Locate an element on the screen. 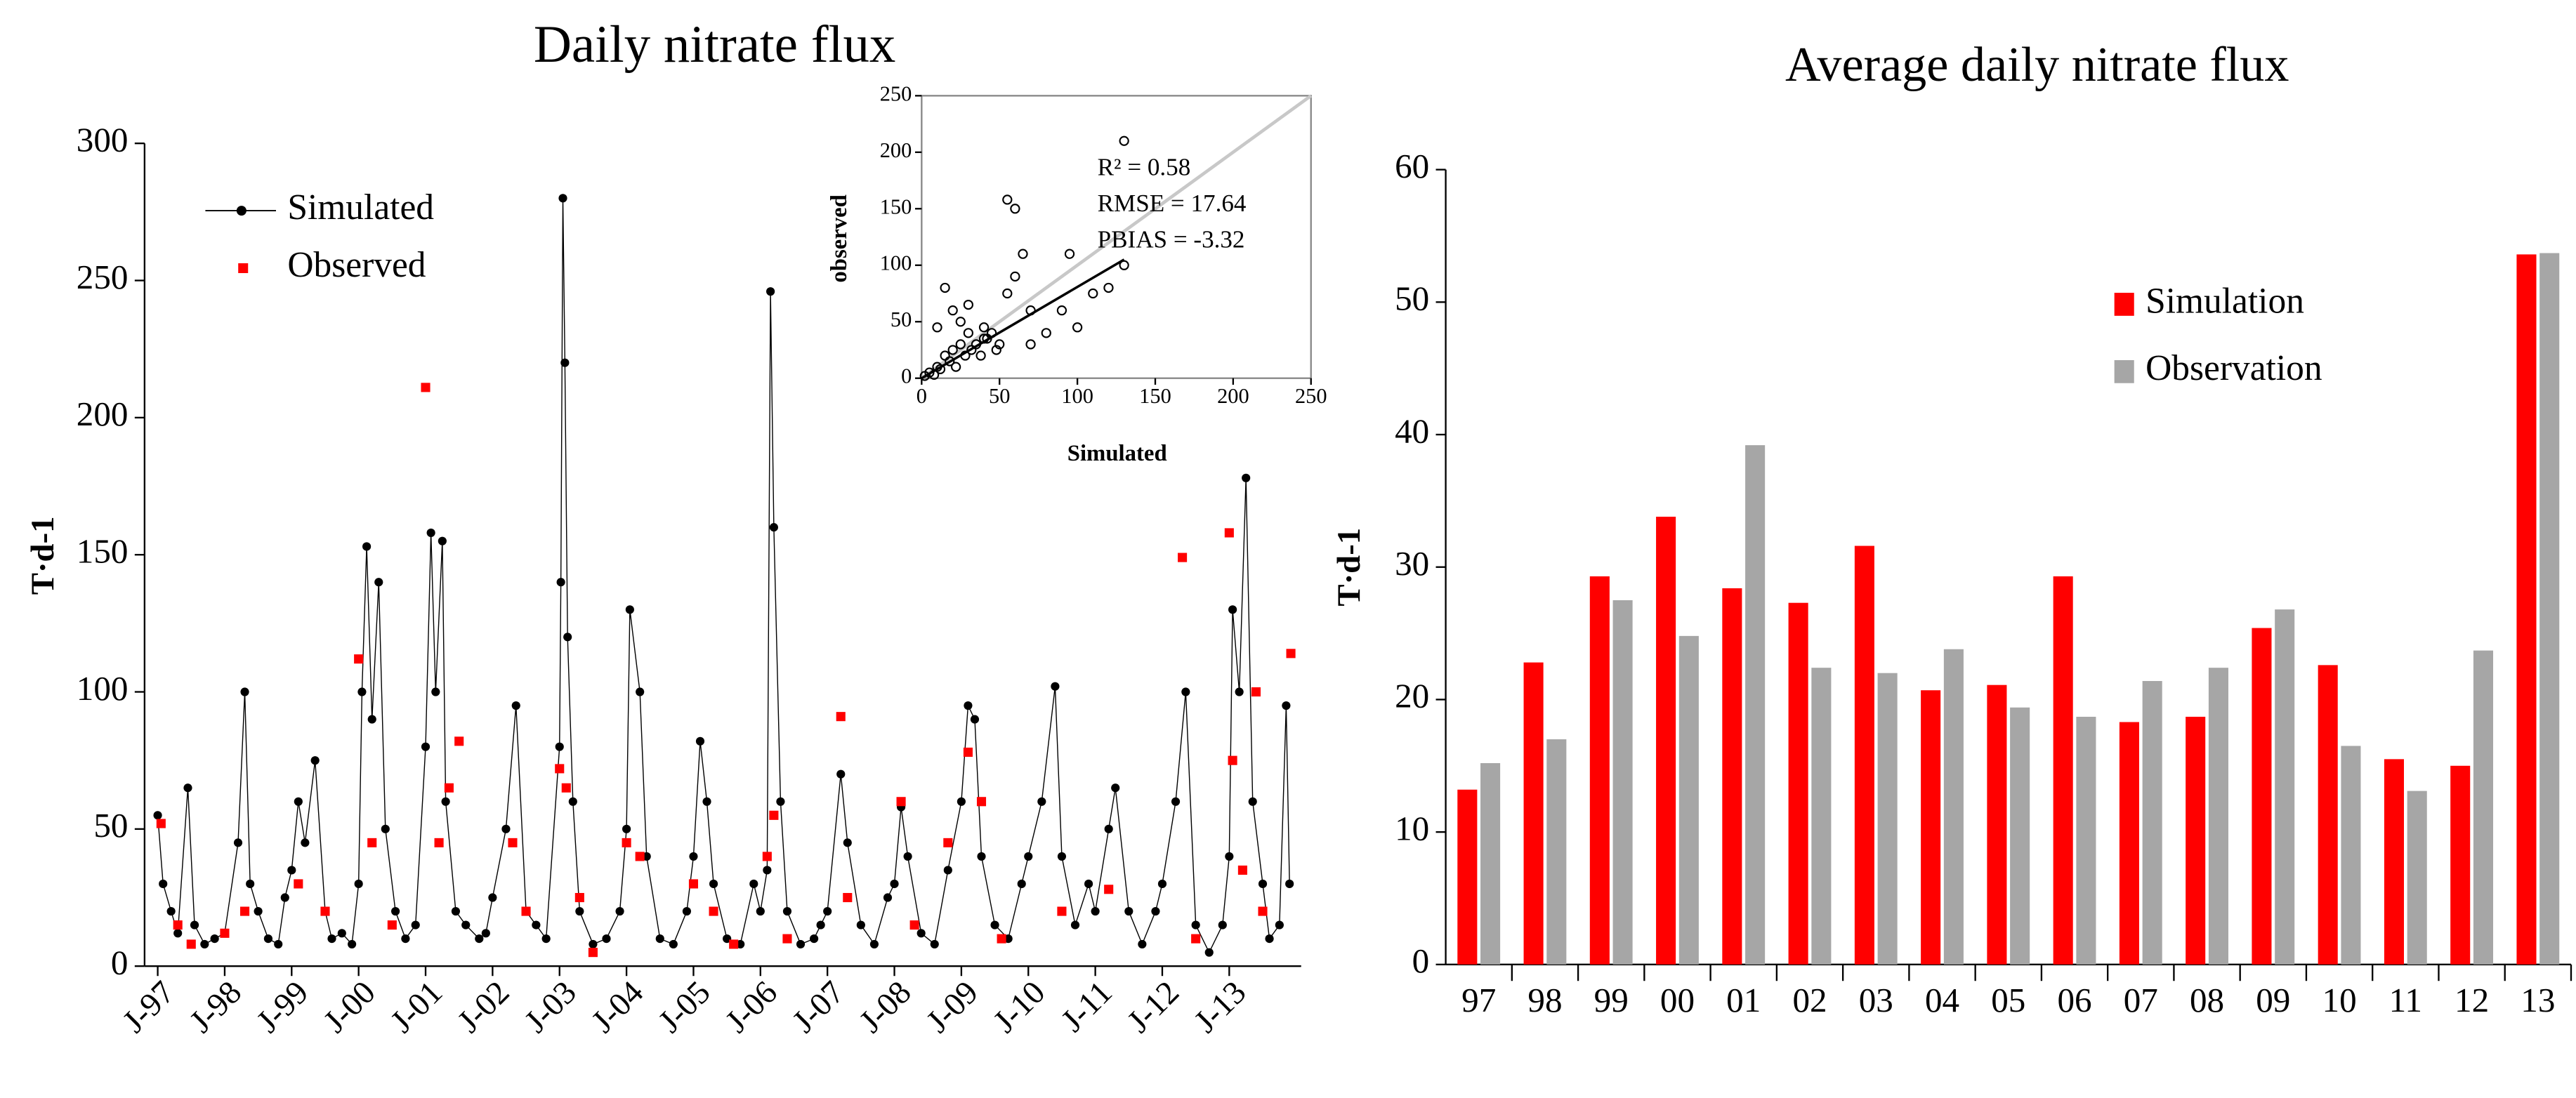  x-tick-label: 05 is located at coordinates (2008, 1000).